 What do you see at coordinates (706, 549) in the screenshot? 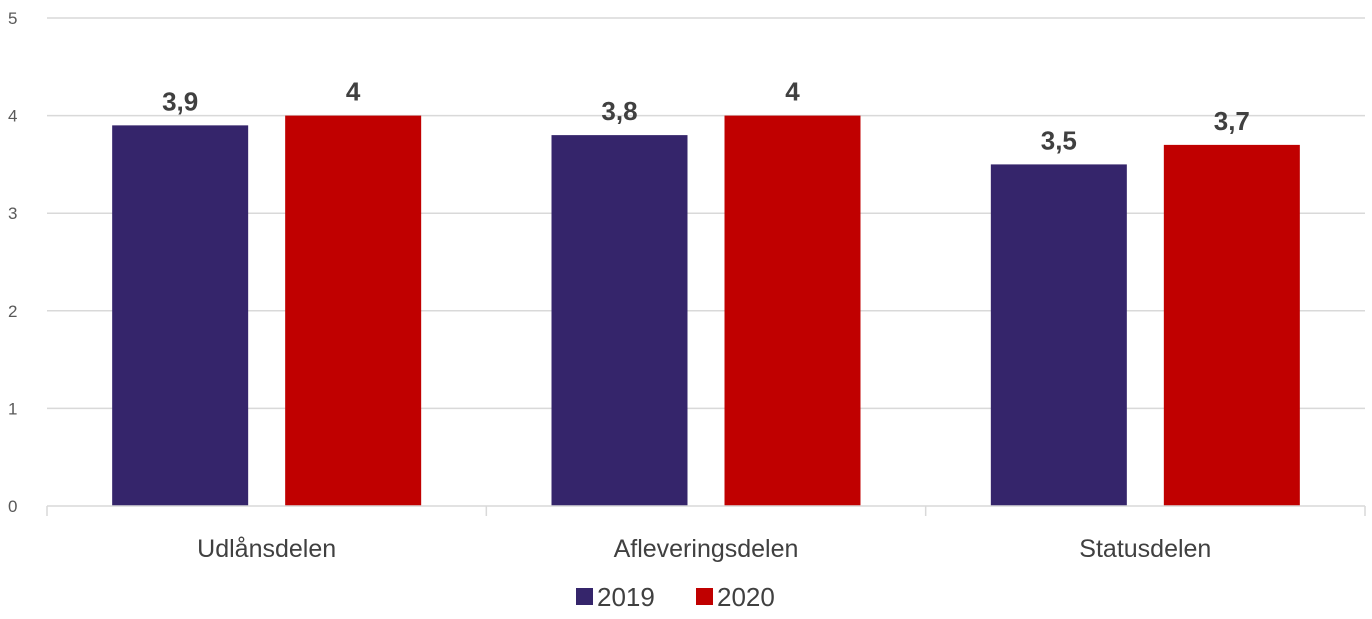
I see `x-tick-label: Afleveringsdelen` at bounding box center [706, 549].